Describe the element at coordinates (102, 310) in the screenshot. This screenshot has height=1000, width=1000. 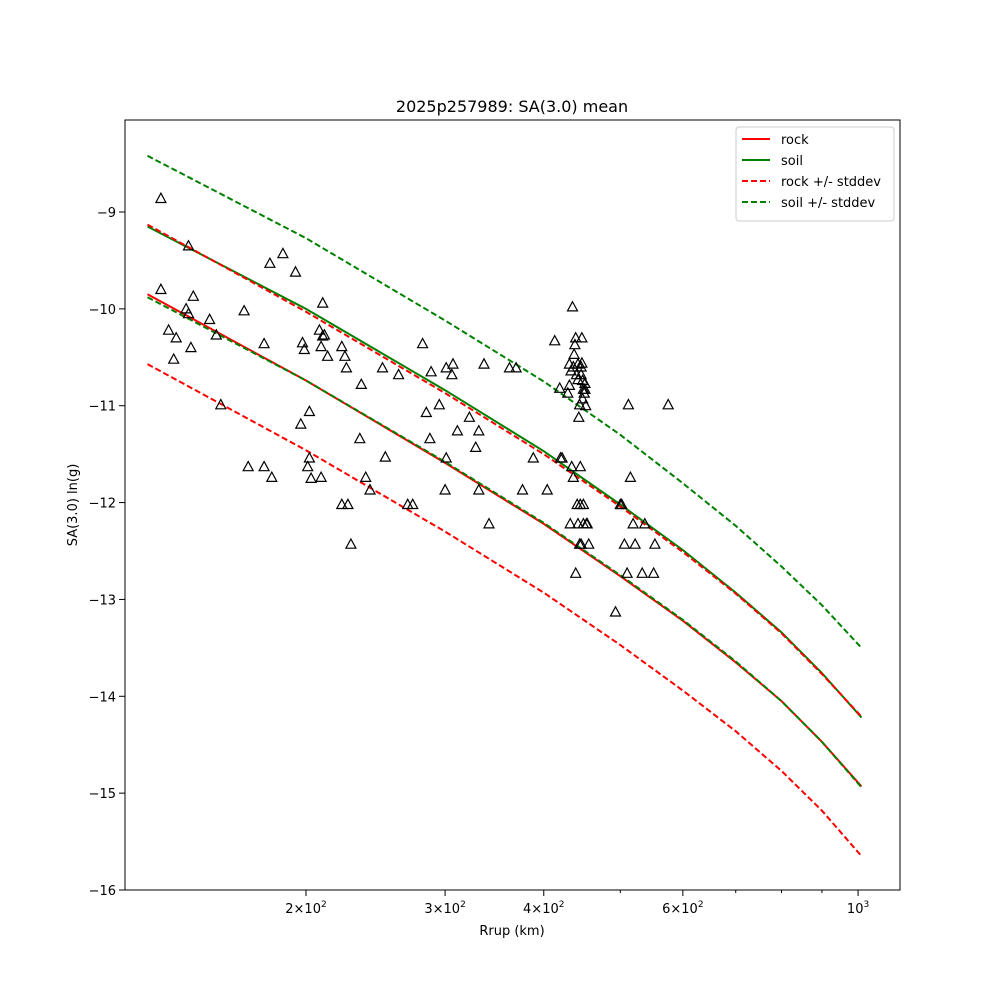
I see `y-tick-label: −10` at that location.